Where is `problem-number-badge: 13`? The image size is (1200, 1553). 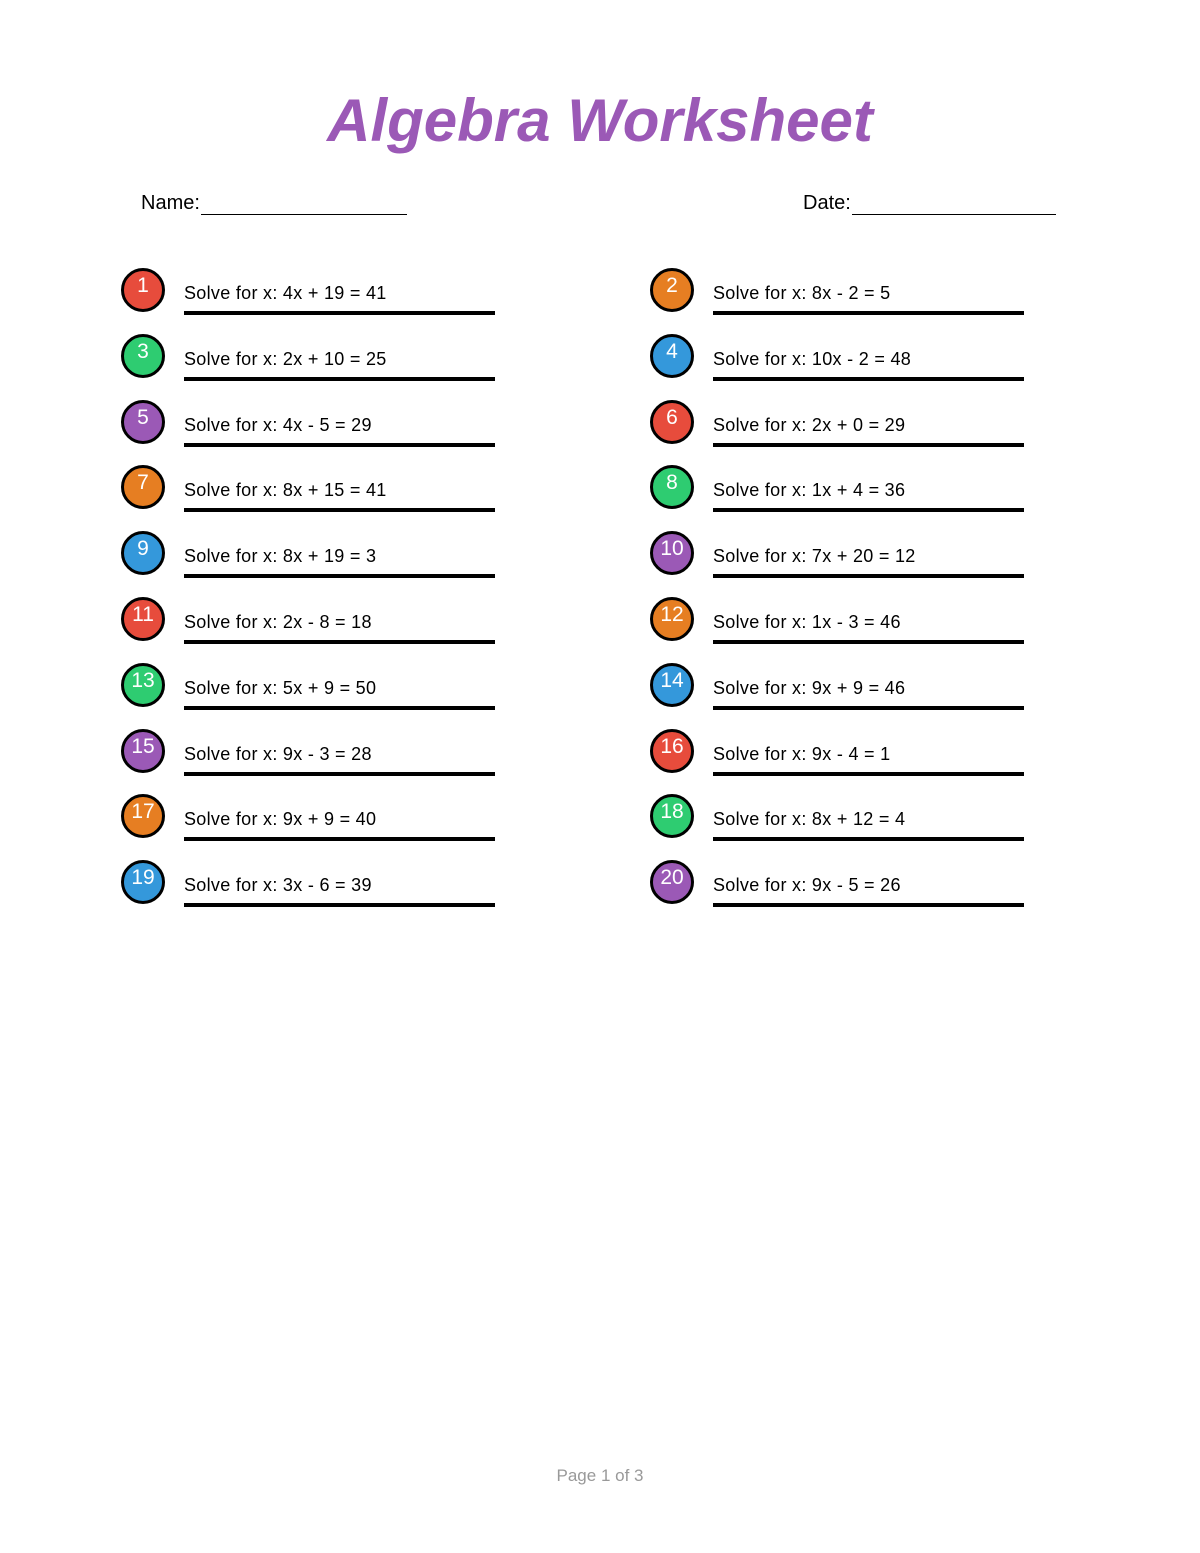 problem-number-badge: 13 is located at coordinates (143, 684).